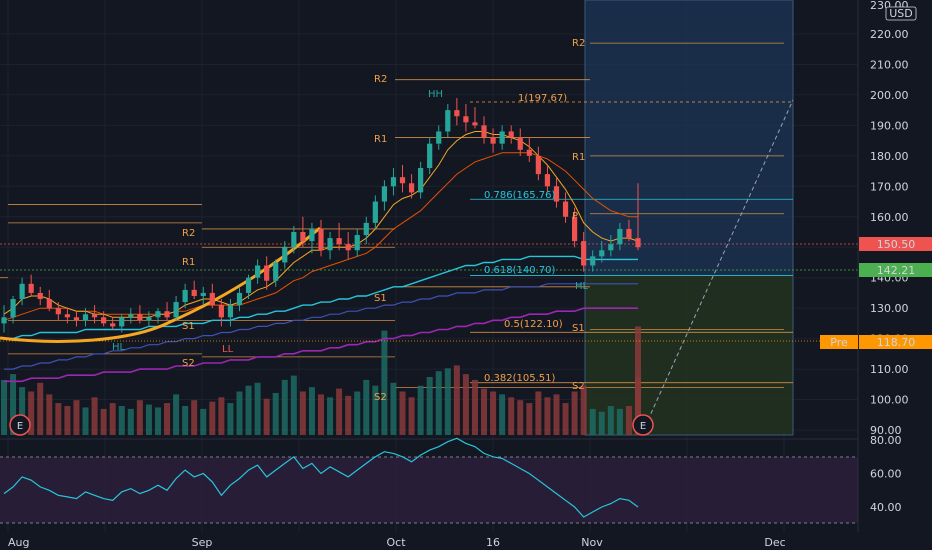  I want to click on current-price-tag: 150.50, so click(895, 244).